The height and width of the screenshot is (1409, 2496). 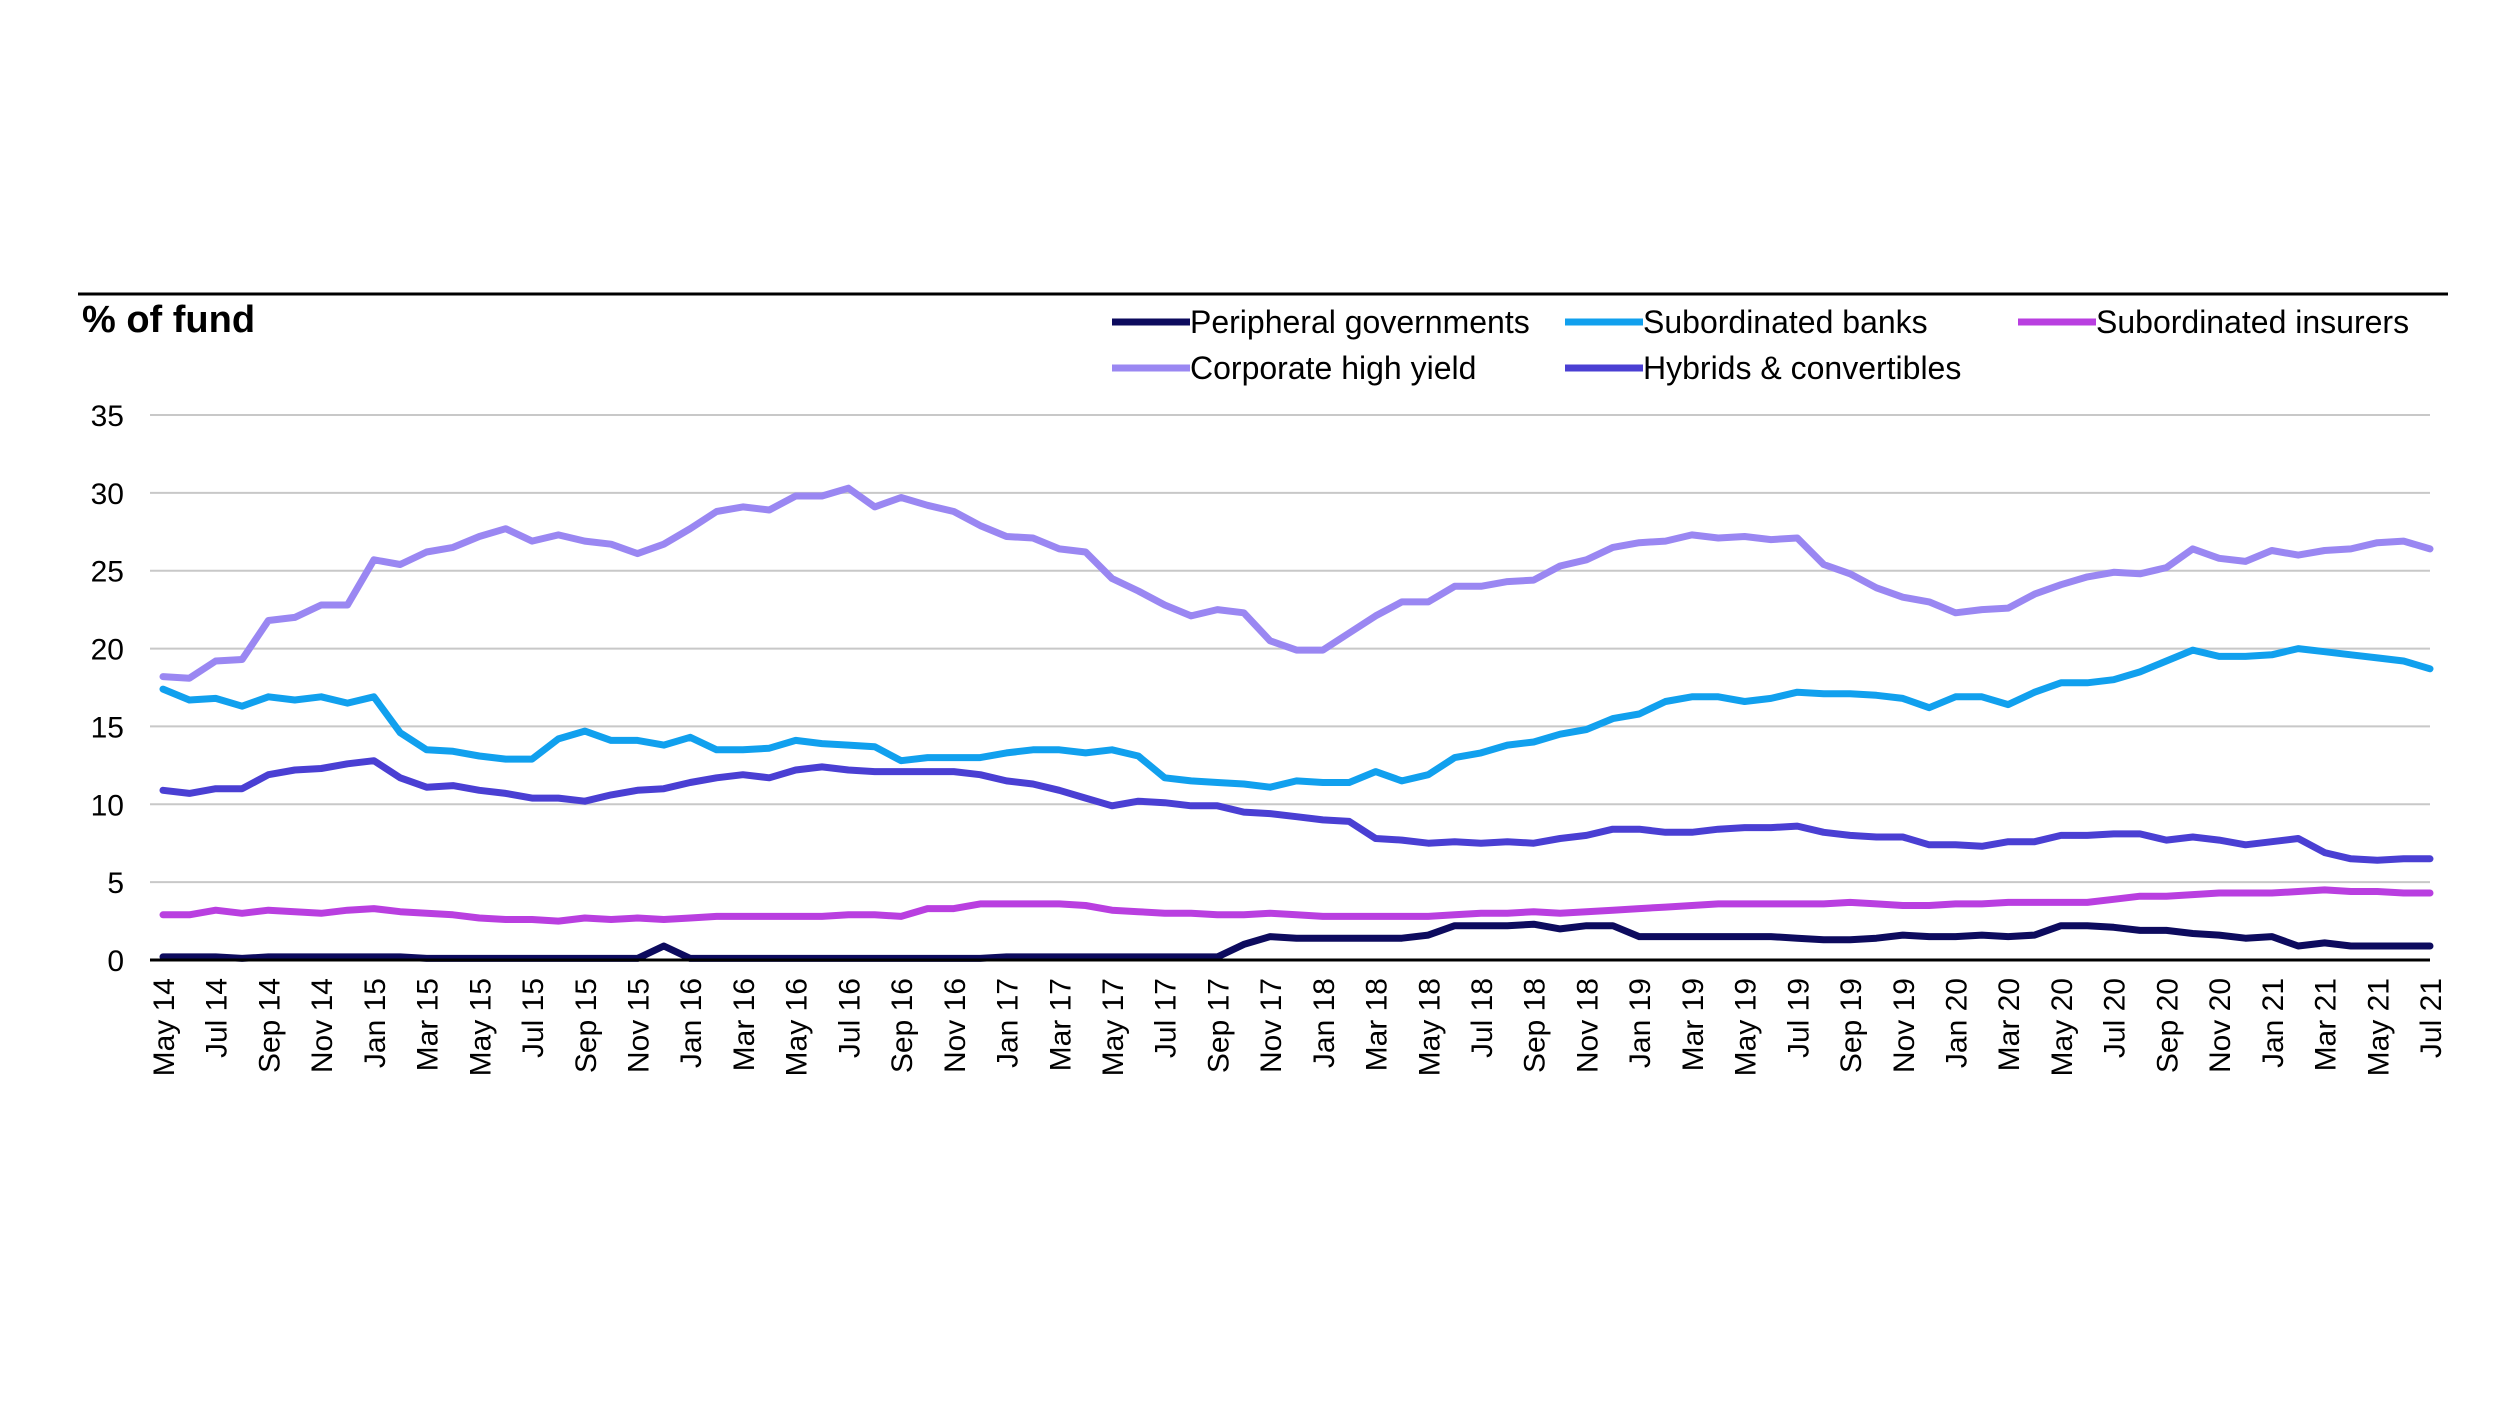 What do you see at coordinates (1296, 718) in the screenshot?
I see `series-line-subordinated-banks` at bounding box center [1296, 718].